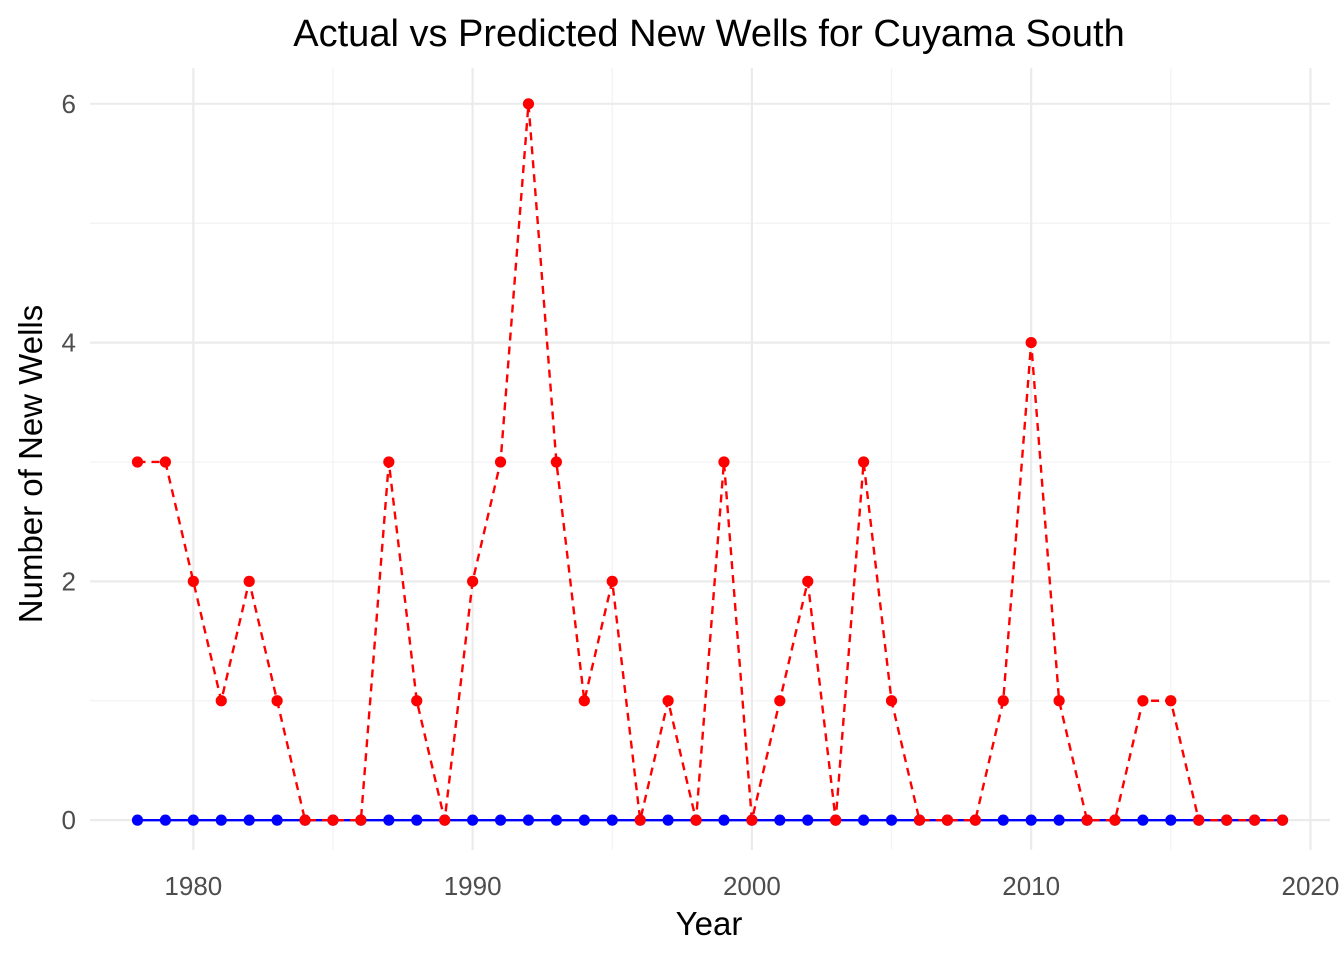  What do you see at coordinates (69, 581) in the screenshot?
I see `y-tick-label: 2` at bounding box center [69, 581].